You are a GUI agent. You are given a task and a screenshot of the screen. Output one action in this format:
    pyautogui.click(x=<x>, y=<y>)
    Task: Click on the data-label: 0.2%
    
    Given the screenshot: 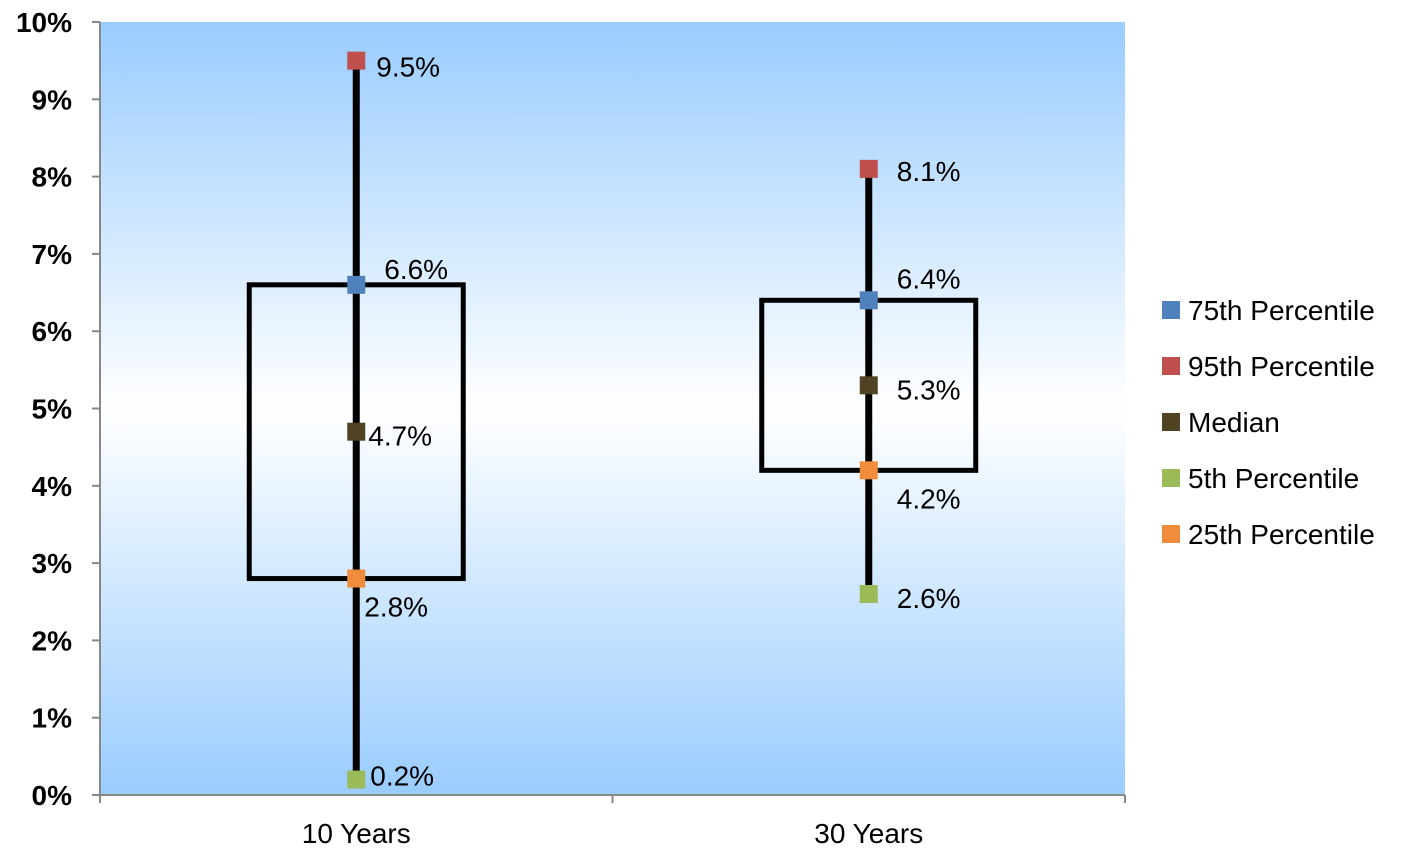 What is the action you would take?
    pyautogui.click(x=402, y=776)
    